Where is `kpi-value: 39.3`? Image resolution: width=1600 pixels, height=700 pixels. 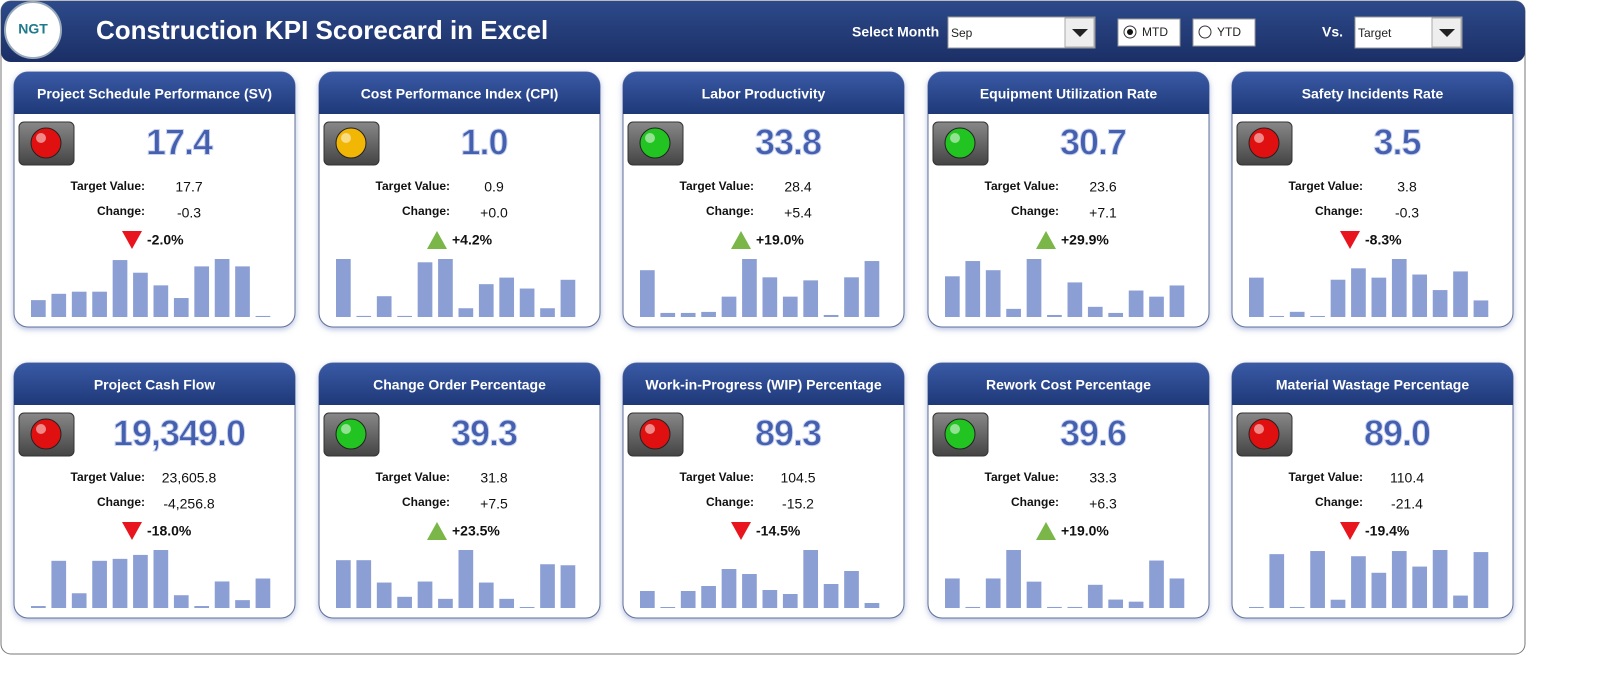 kpi-value: 39.3 is located at coordinates (484, 433).